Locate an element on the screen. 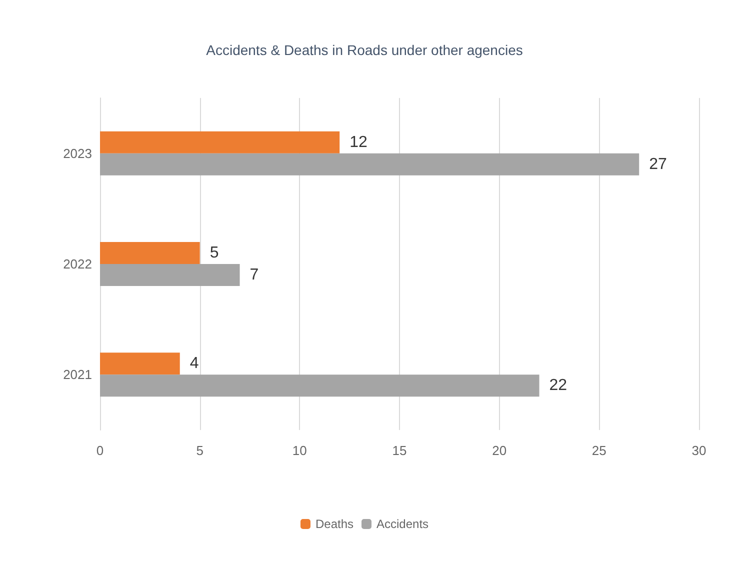 This screenshot has height=563, width=729. data-label: 12 is located at coordinates (359, 142).